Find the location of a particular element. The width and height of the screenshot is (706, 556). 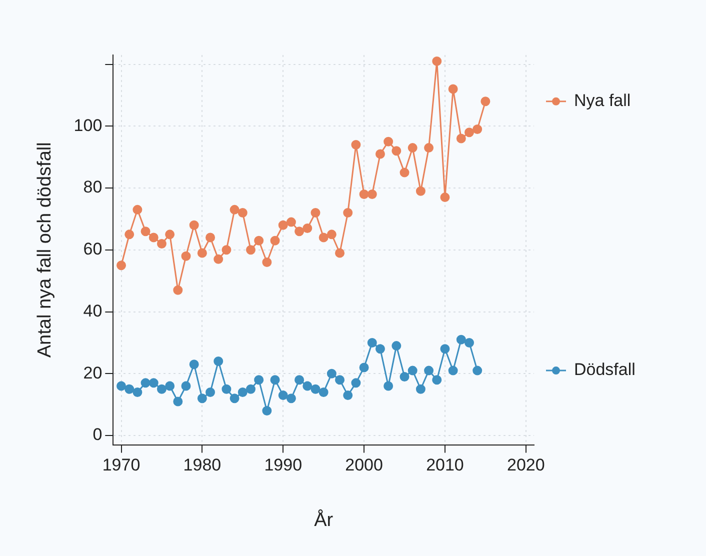

x-axis-title: År is located at coordinates (324, 519).